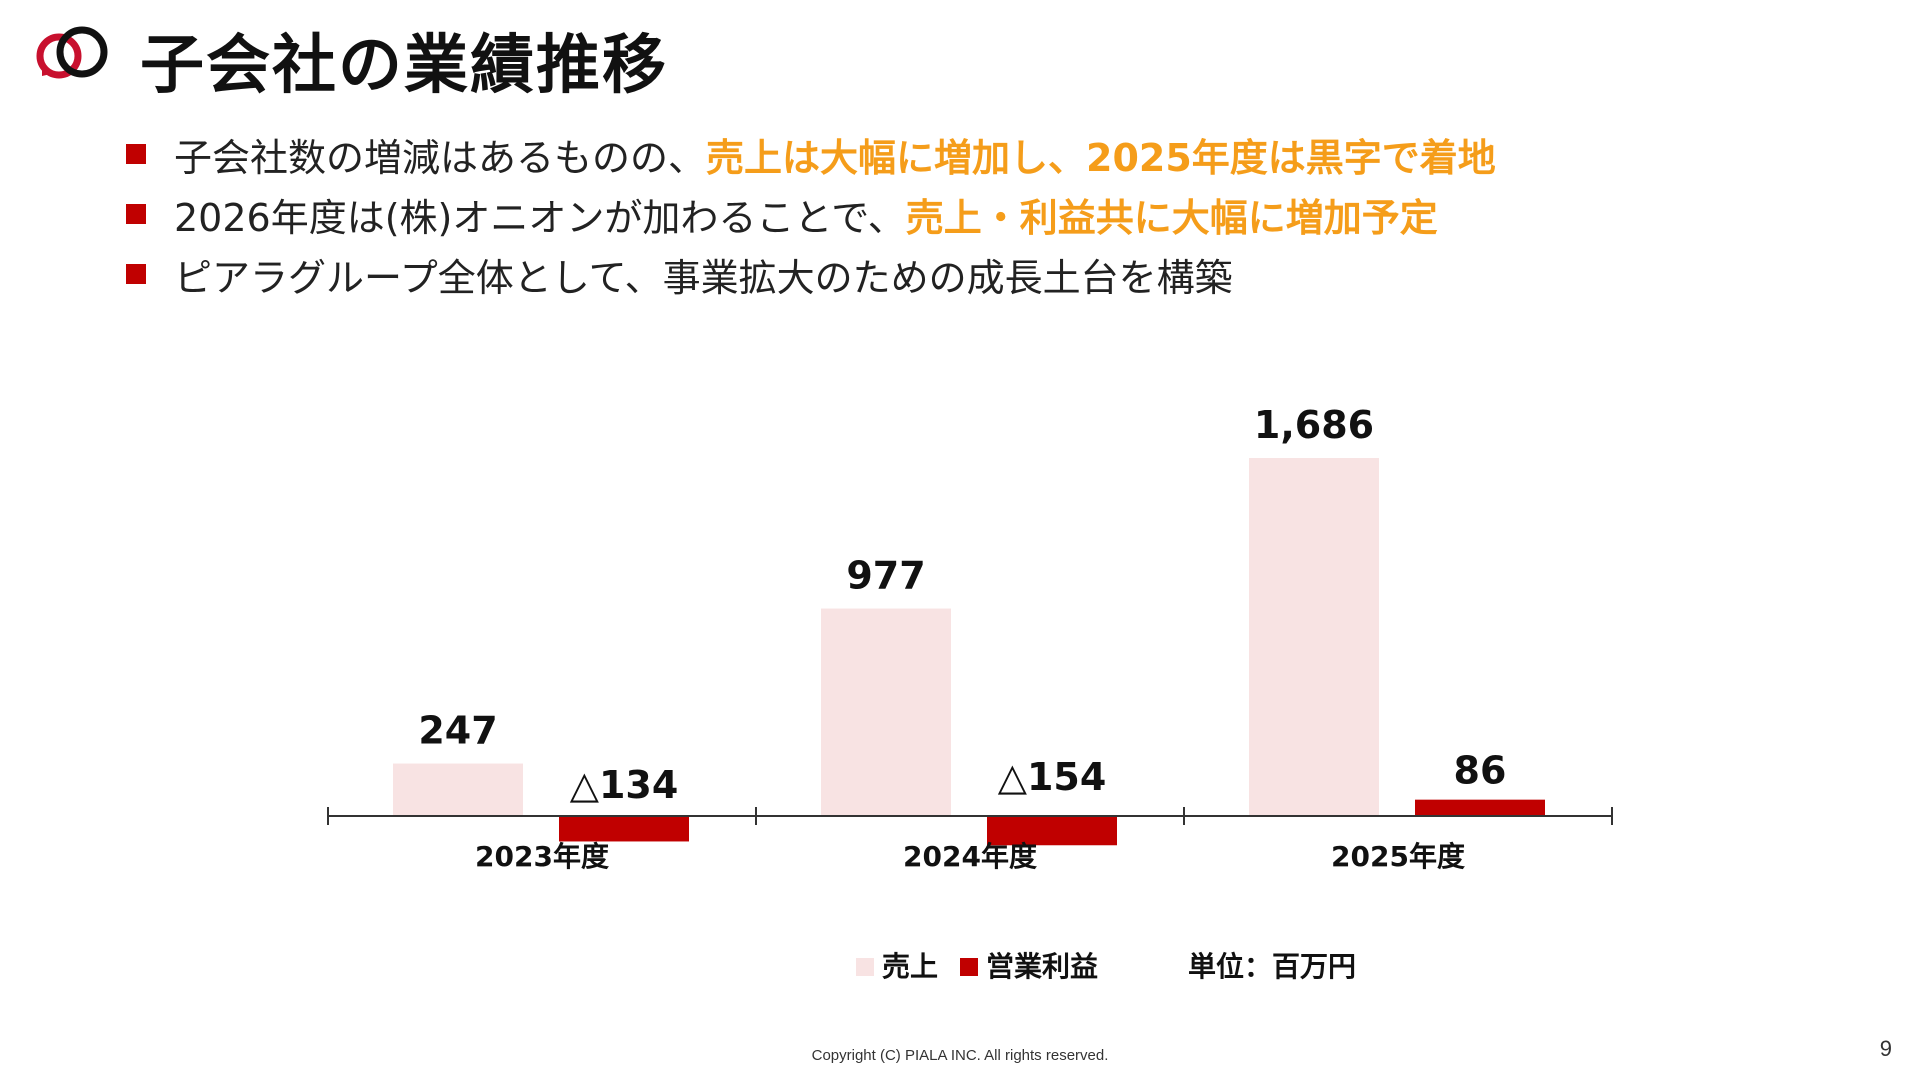 The height and width of the screenshot is (1080, 1920). I want to click on x-tick-label: 2023年度, so click(542, 856).